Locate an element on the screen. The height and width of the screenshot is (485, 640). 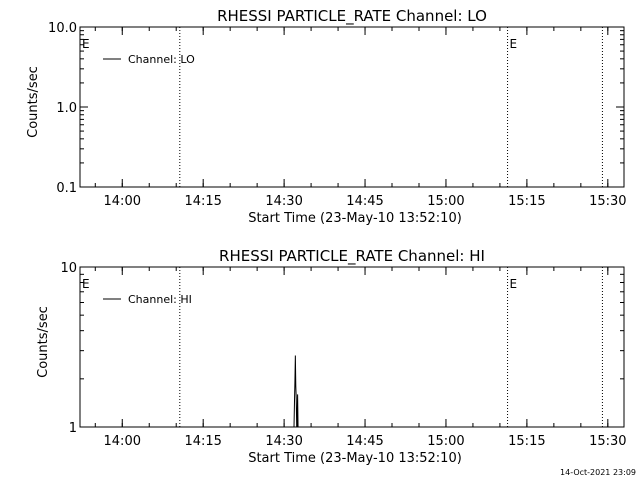
series-line is located at coordinates (296, 391).